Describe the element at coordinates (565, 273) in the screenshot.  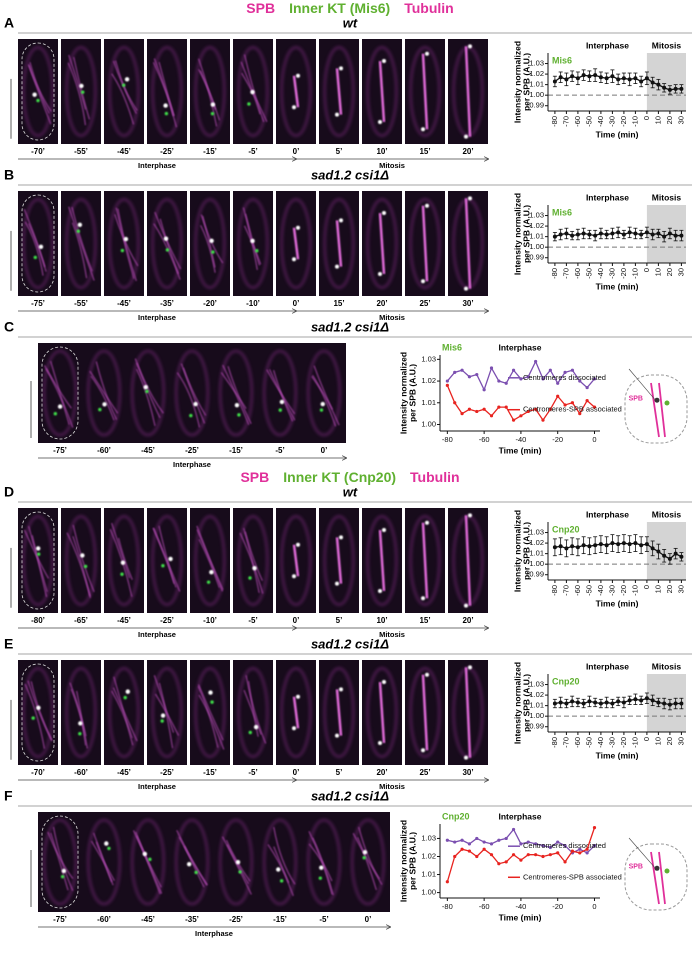
I see `x-tick-label: -70` at that location.